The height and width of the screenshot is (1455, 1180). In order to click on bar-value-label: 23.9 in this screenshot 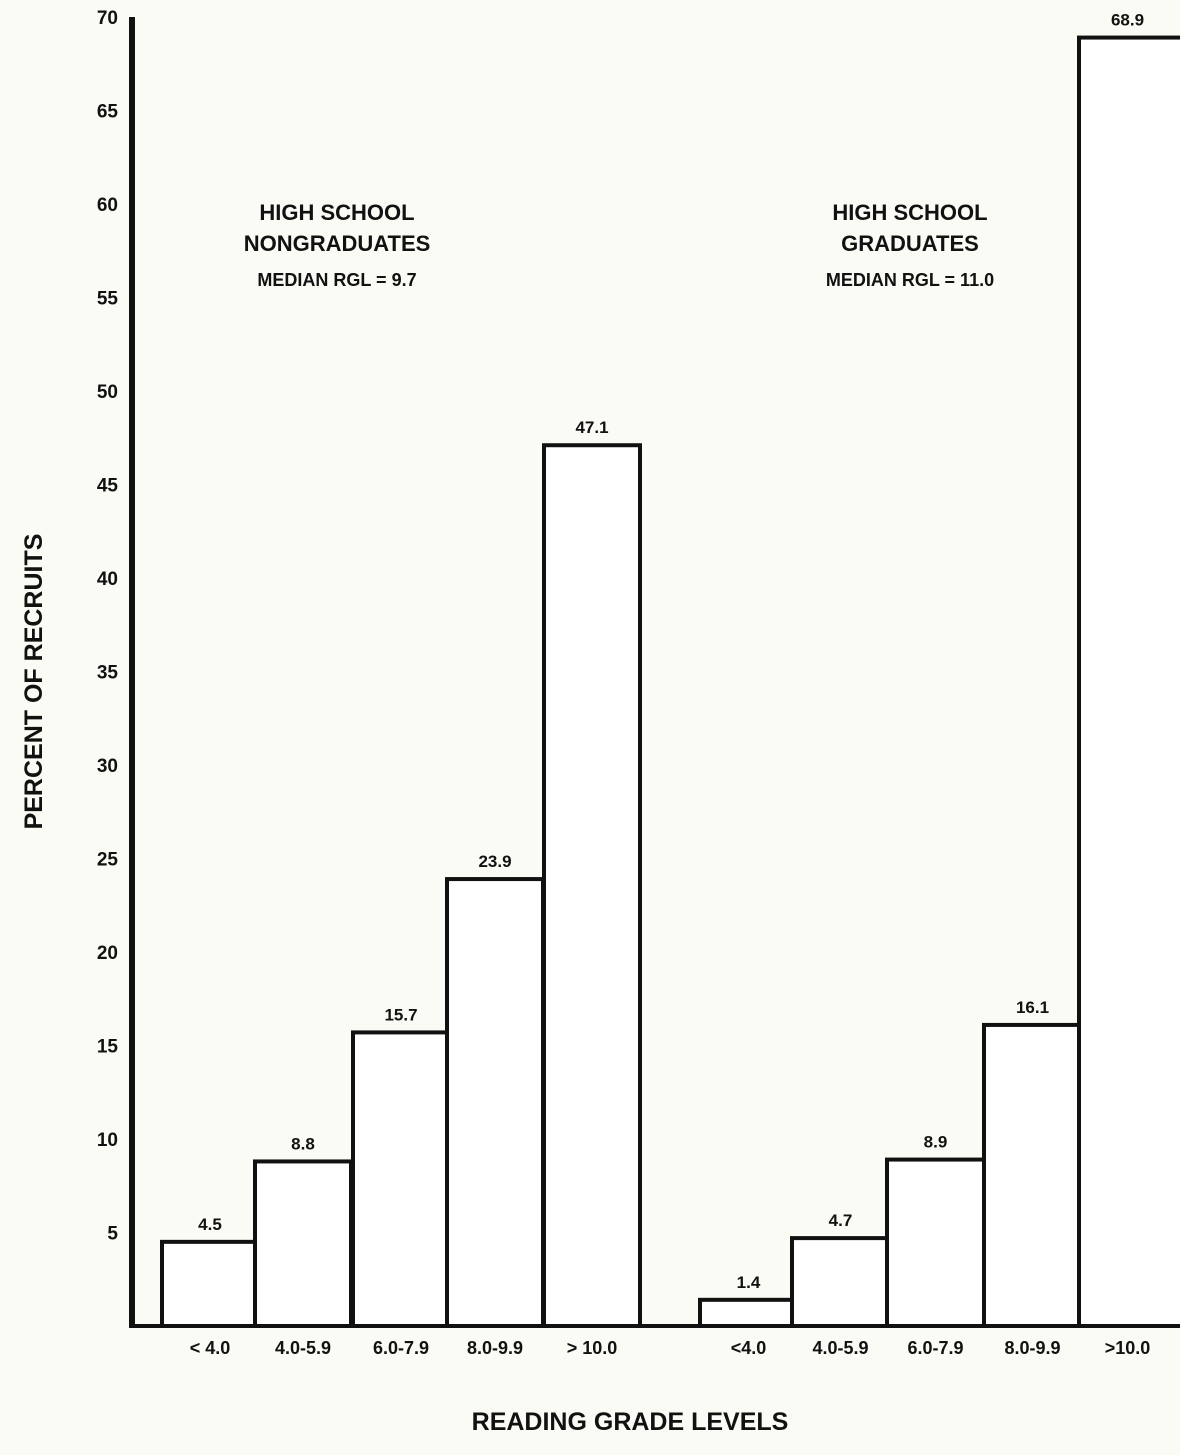, I will do `click(494, 861)`.